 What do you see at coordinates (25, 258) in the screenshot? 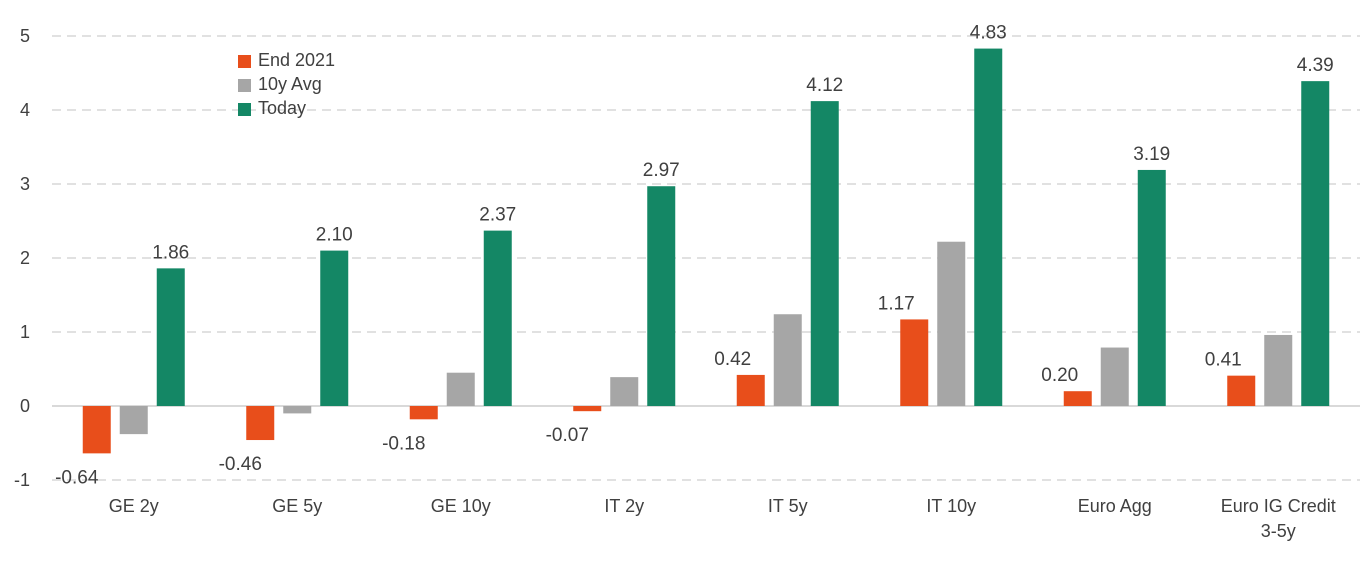
I see `y-tick-label: 2` at bounding box center [25, 258].